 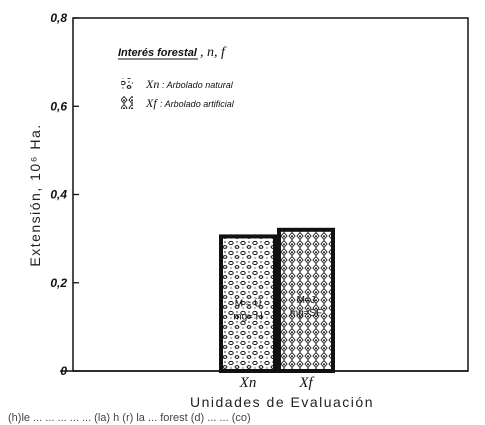 What do you see at coordinates (306, 383) in the screenshot?
I see `x-category-label: Xf` at bounding box center [306, 383].